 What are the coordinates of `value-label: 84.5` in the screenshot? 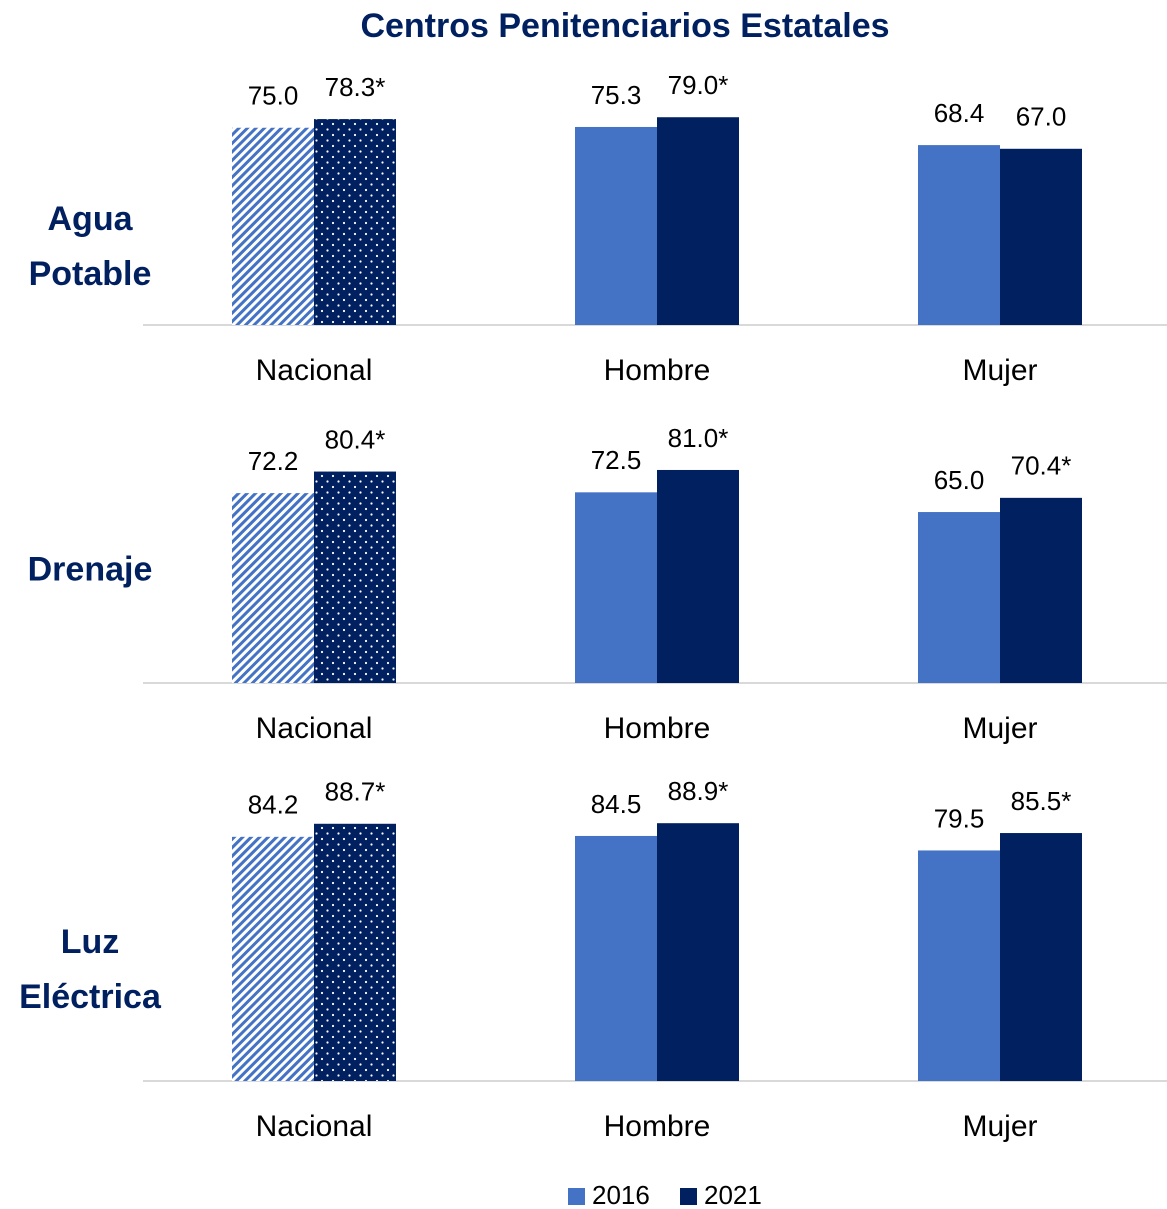 It's located at (616, 804).